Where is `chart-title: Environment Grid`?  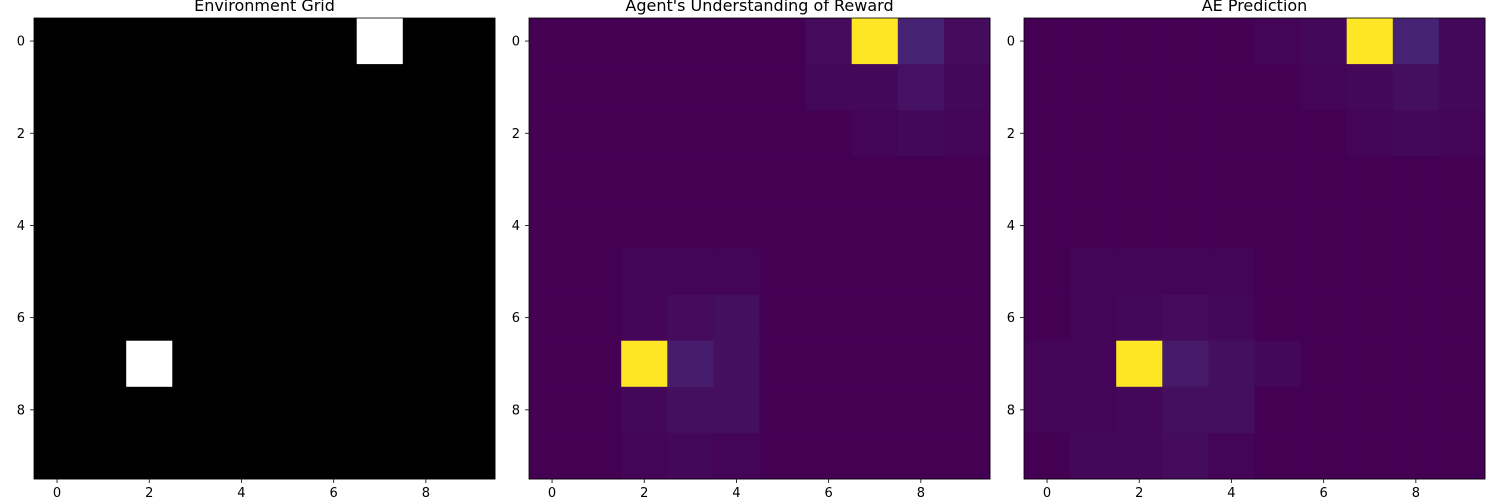
chart-title: Environment Grid is located at coordinates (264, 7).